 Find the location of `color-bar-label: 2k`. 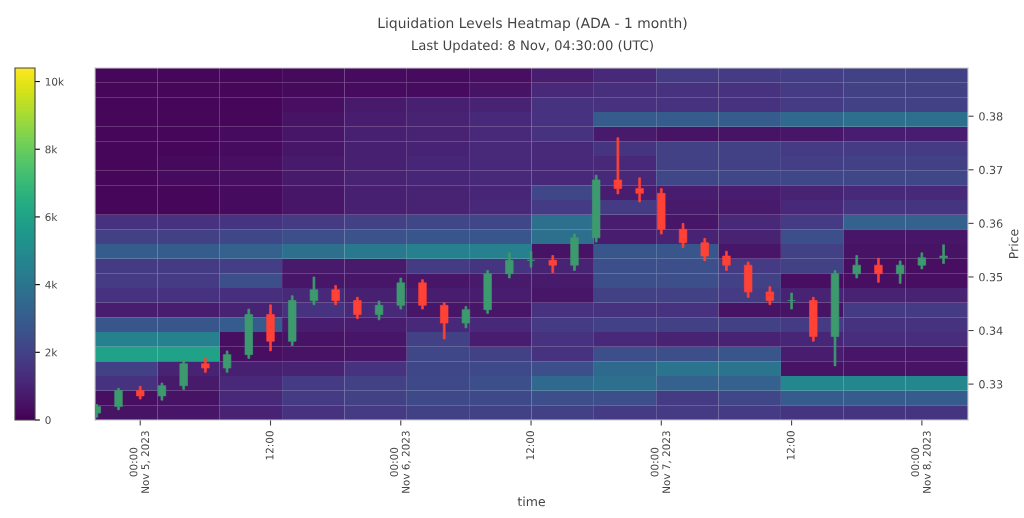

color-bar-label: 2k is located at coordinates (51, 352).